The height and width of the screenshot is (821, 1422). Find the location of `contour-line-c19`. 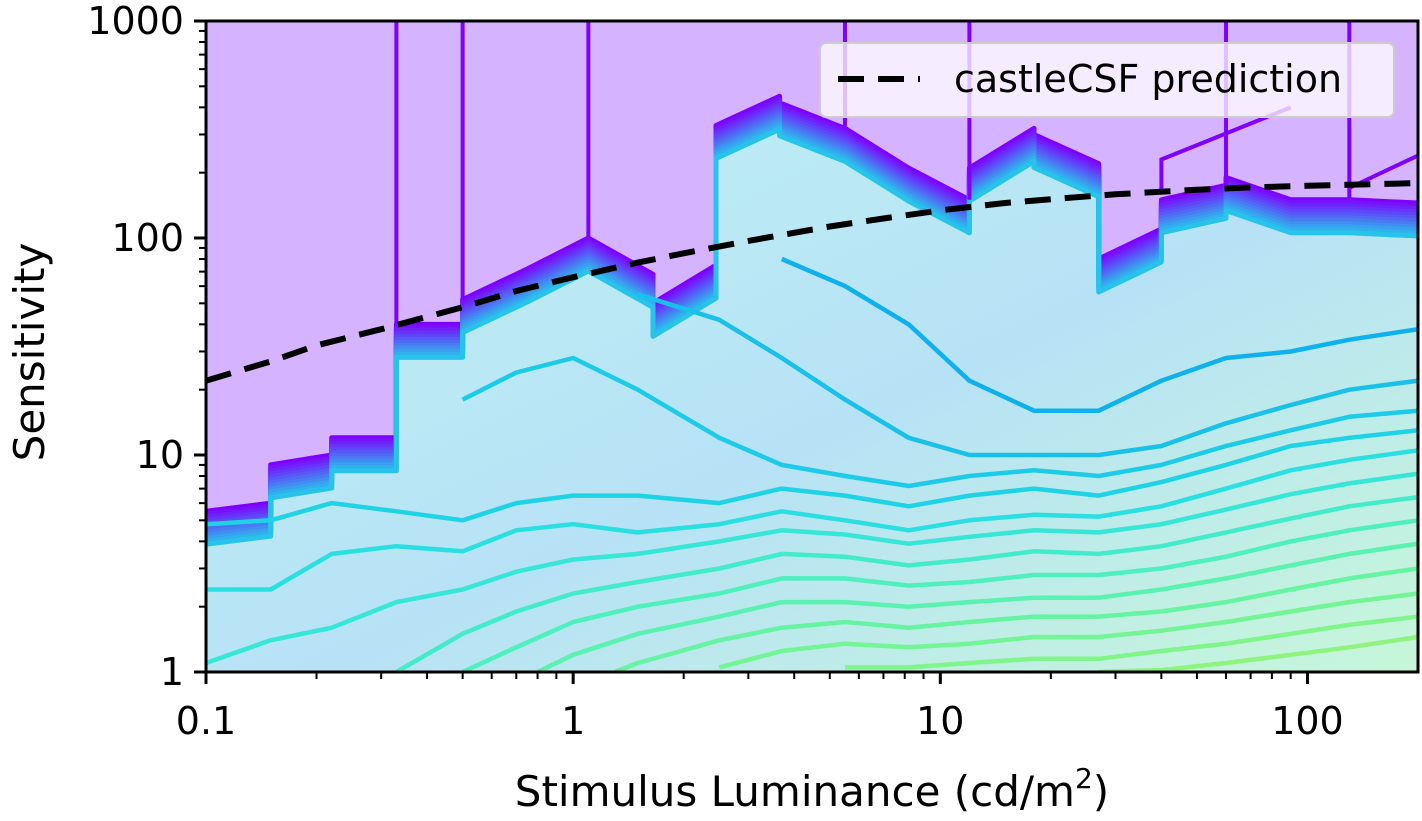

contour-line-c19 is located at coordinates (1258, 653).